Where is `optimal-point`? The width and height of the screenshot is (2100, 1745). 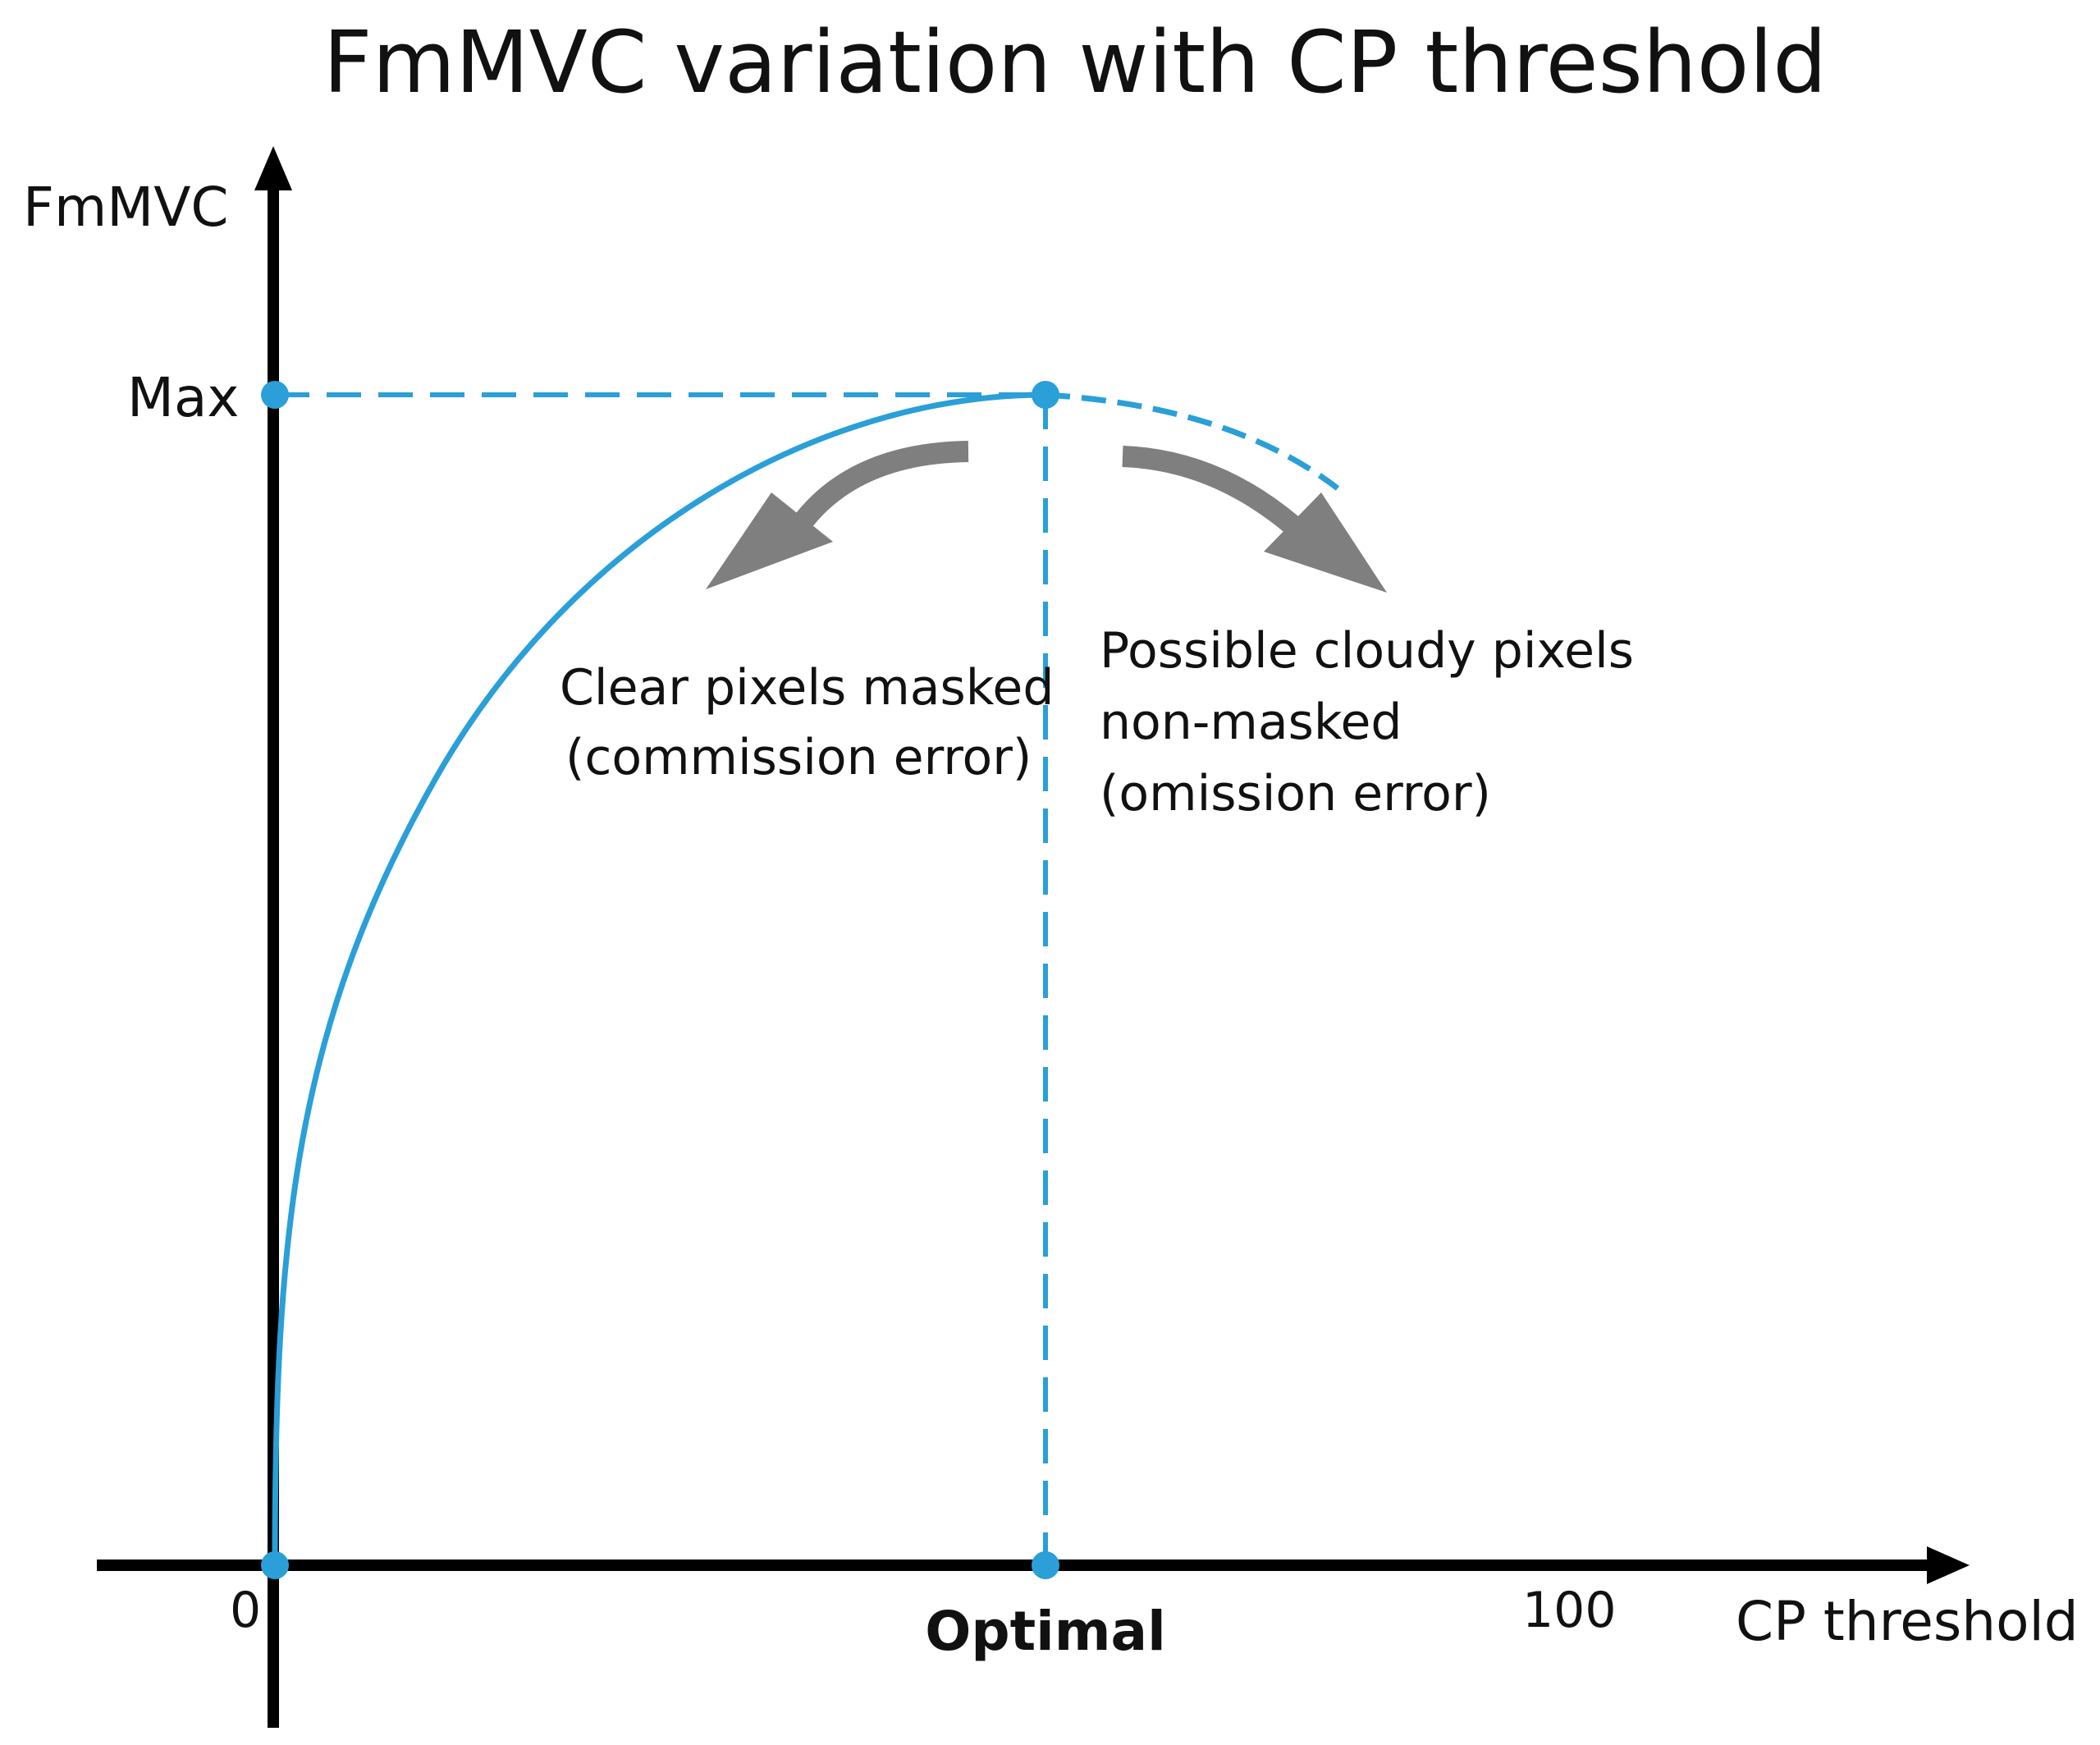
optimal-point is located at coordinates (1045, 1565).